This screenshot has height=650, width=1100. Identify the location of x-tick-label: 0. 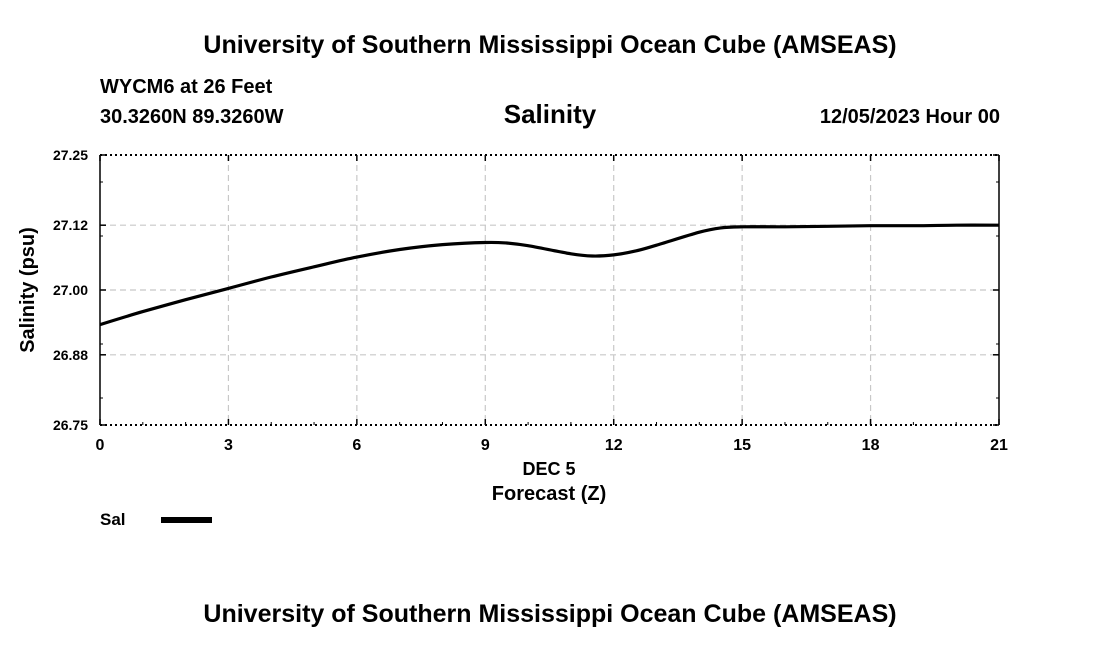
(100, 445).